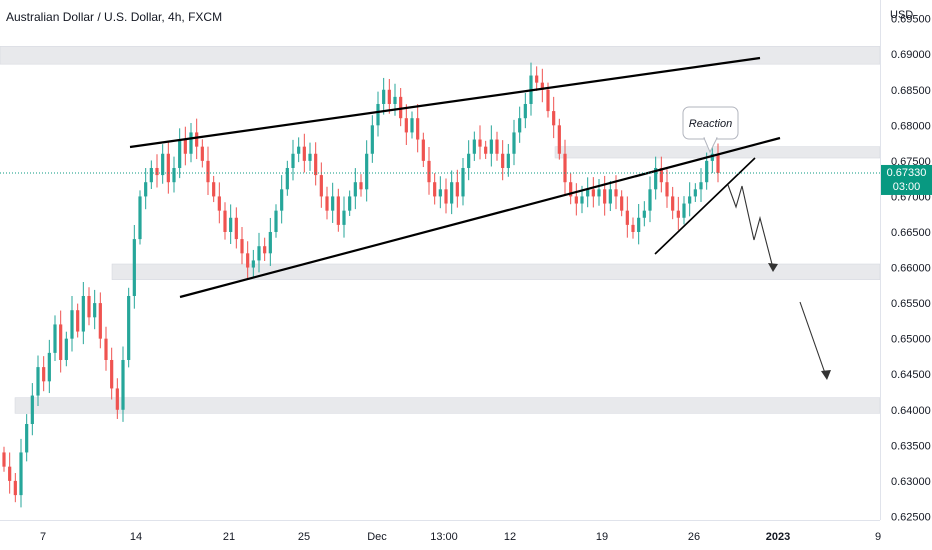 The height and width of the screenshot is (550, 932). What do you see at coordinates (460, 537) in the screenshot?
I see `time-axis: 7 14 21 25 Dec 13:00 12 19 26 2023 9` at bounding box center [460, 537].